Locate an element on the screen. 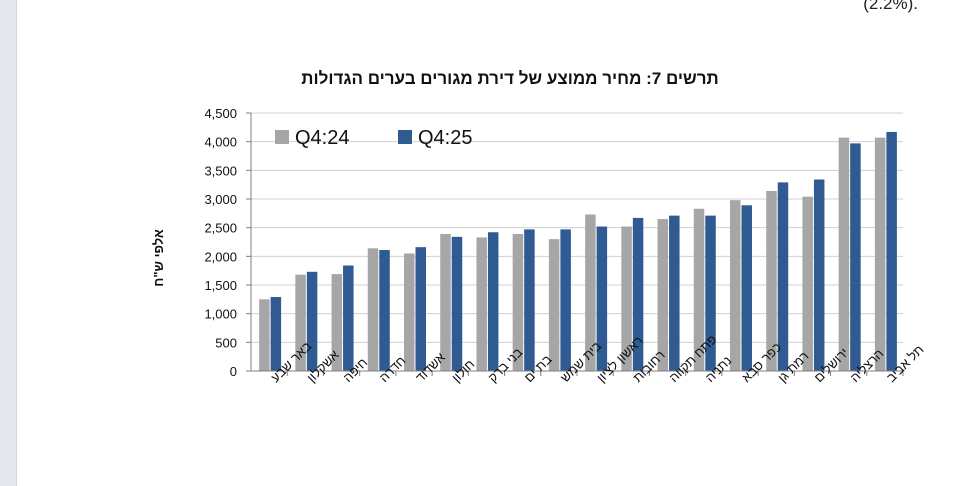 The image size is (966, 486). y-tick-label: 0 is located at coordinates (233, 371).